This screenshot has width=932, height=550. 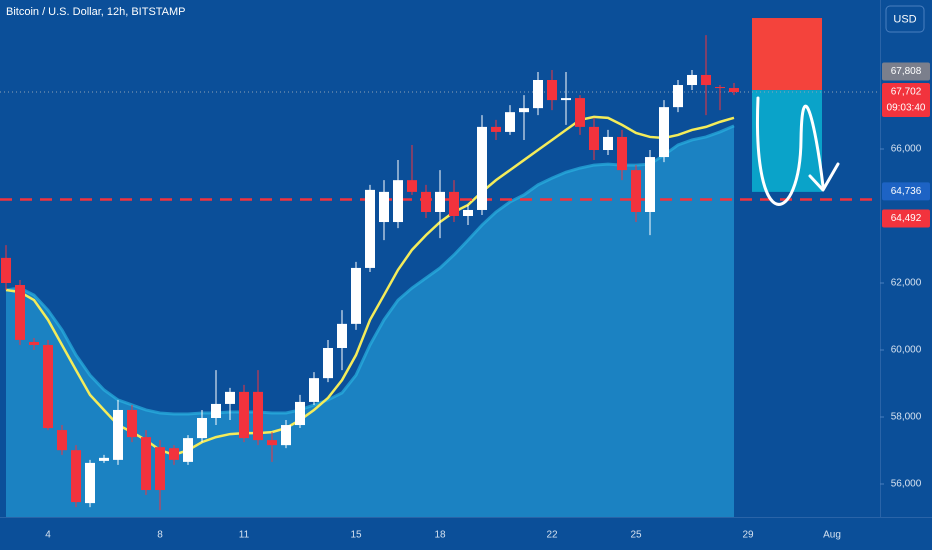 What do you see at coordinates (160, 535) in the screenshot?
I see `x-tick-label: 8` at bounding box center [160, 535].